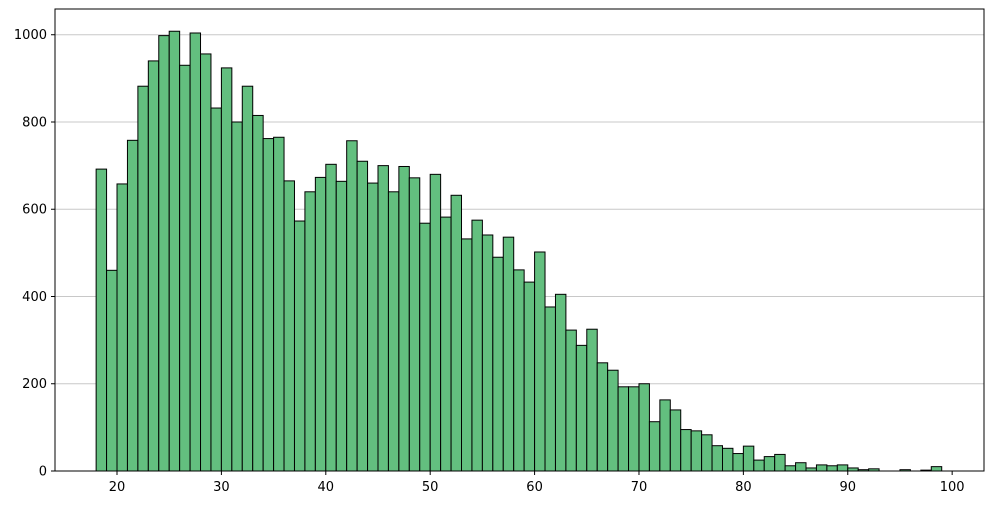 The height and width of the screenshot is (505, 994). Describe the element at coordinates (117, 487) in the screenshot. I see `x-tick-label: 20` at that location.